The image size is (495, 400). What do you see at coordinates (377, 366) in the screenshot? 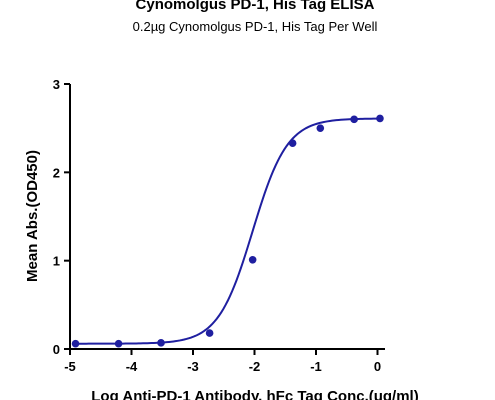
I see `x-tick-label: 0` at bounding box center [377, 366].